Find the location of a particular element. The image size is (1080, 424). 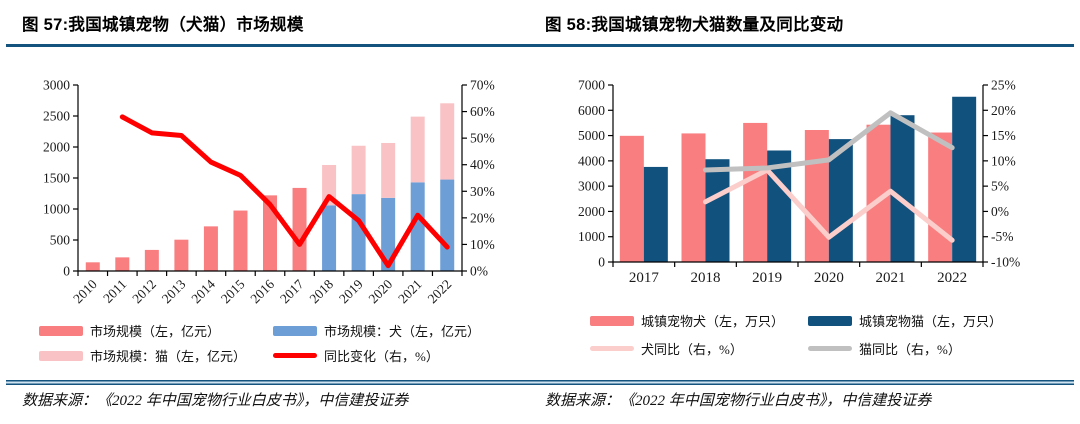

legend-label: 同比变化（右，%） is located at coordinates (381, 356).